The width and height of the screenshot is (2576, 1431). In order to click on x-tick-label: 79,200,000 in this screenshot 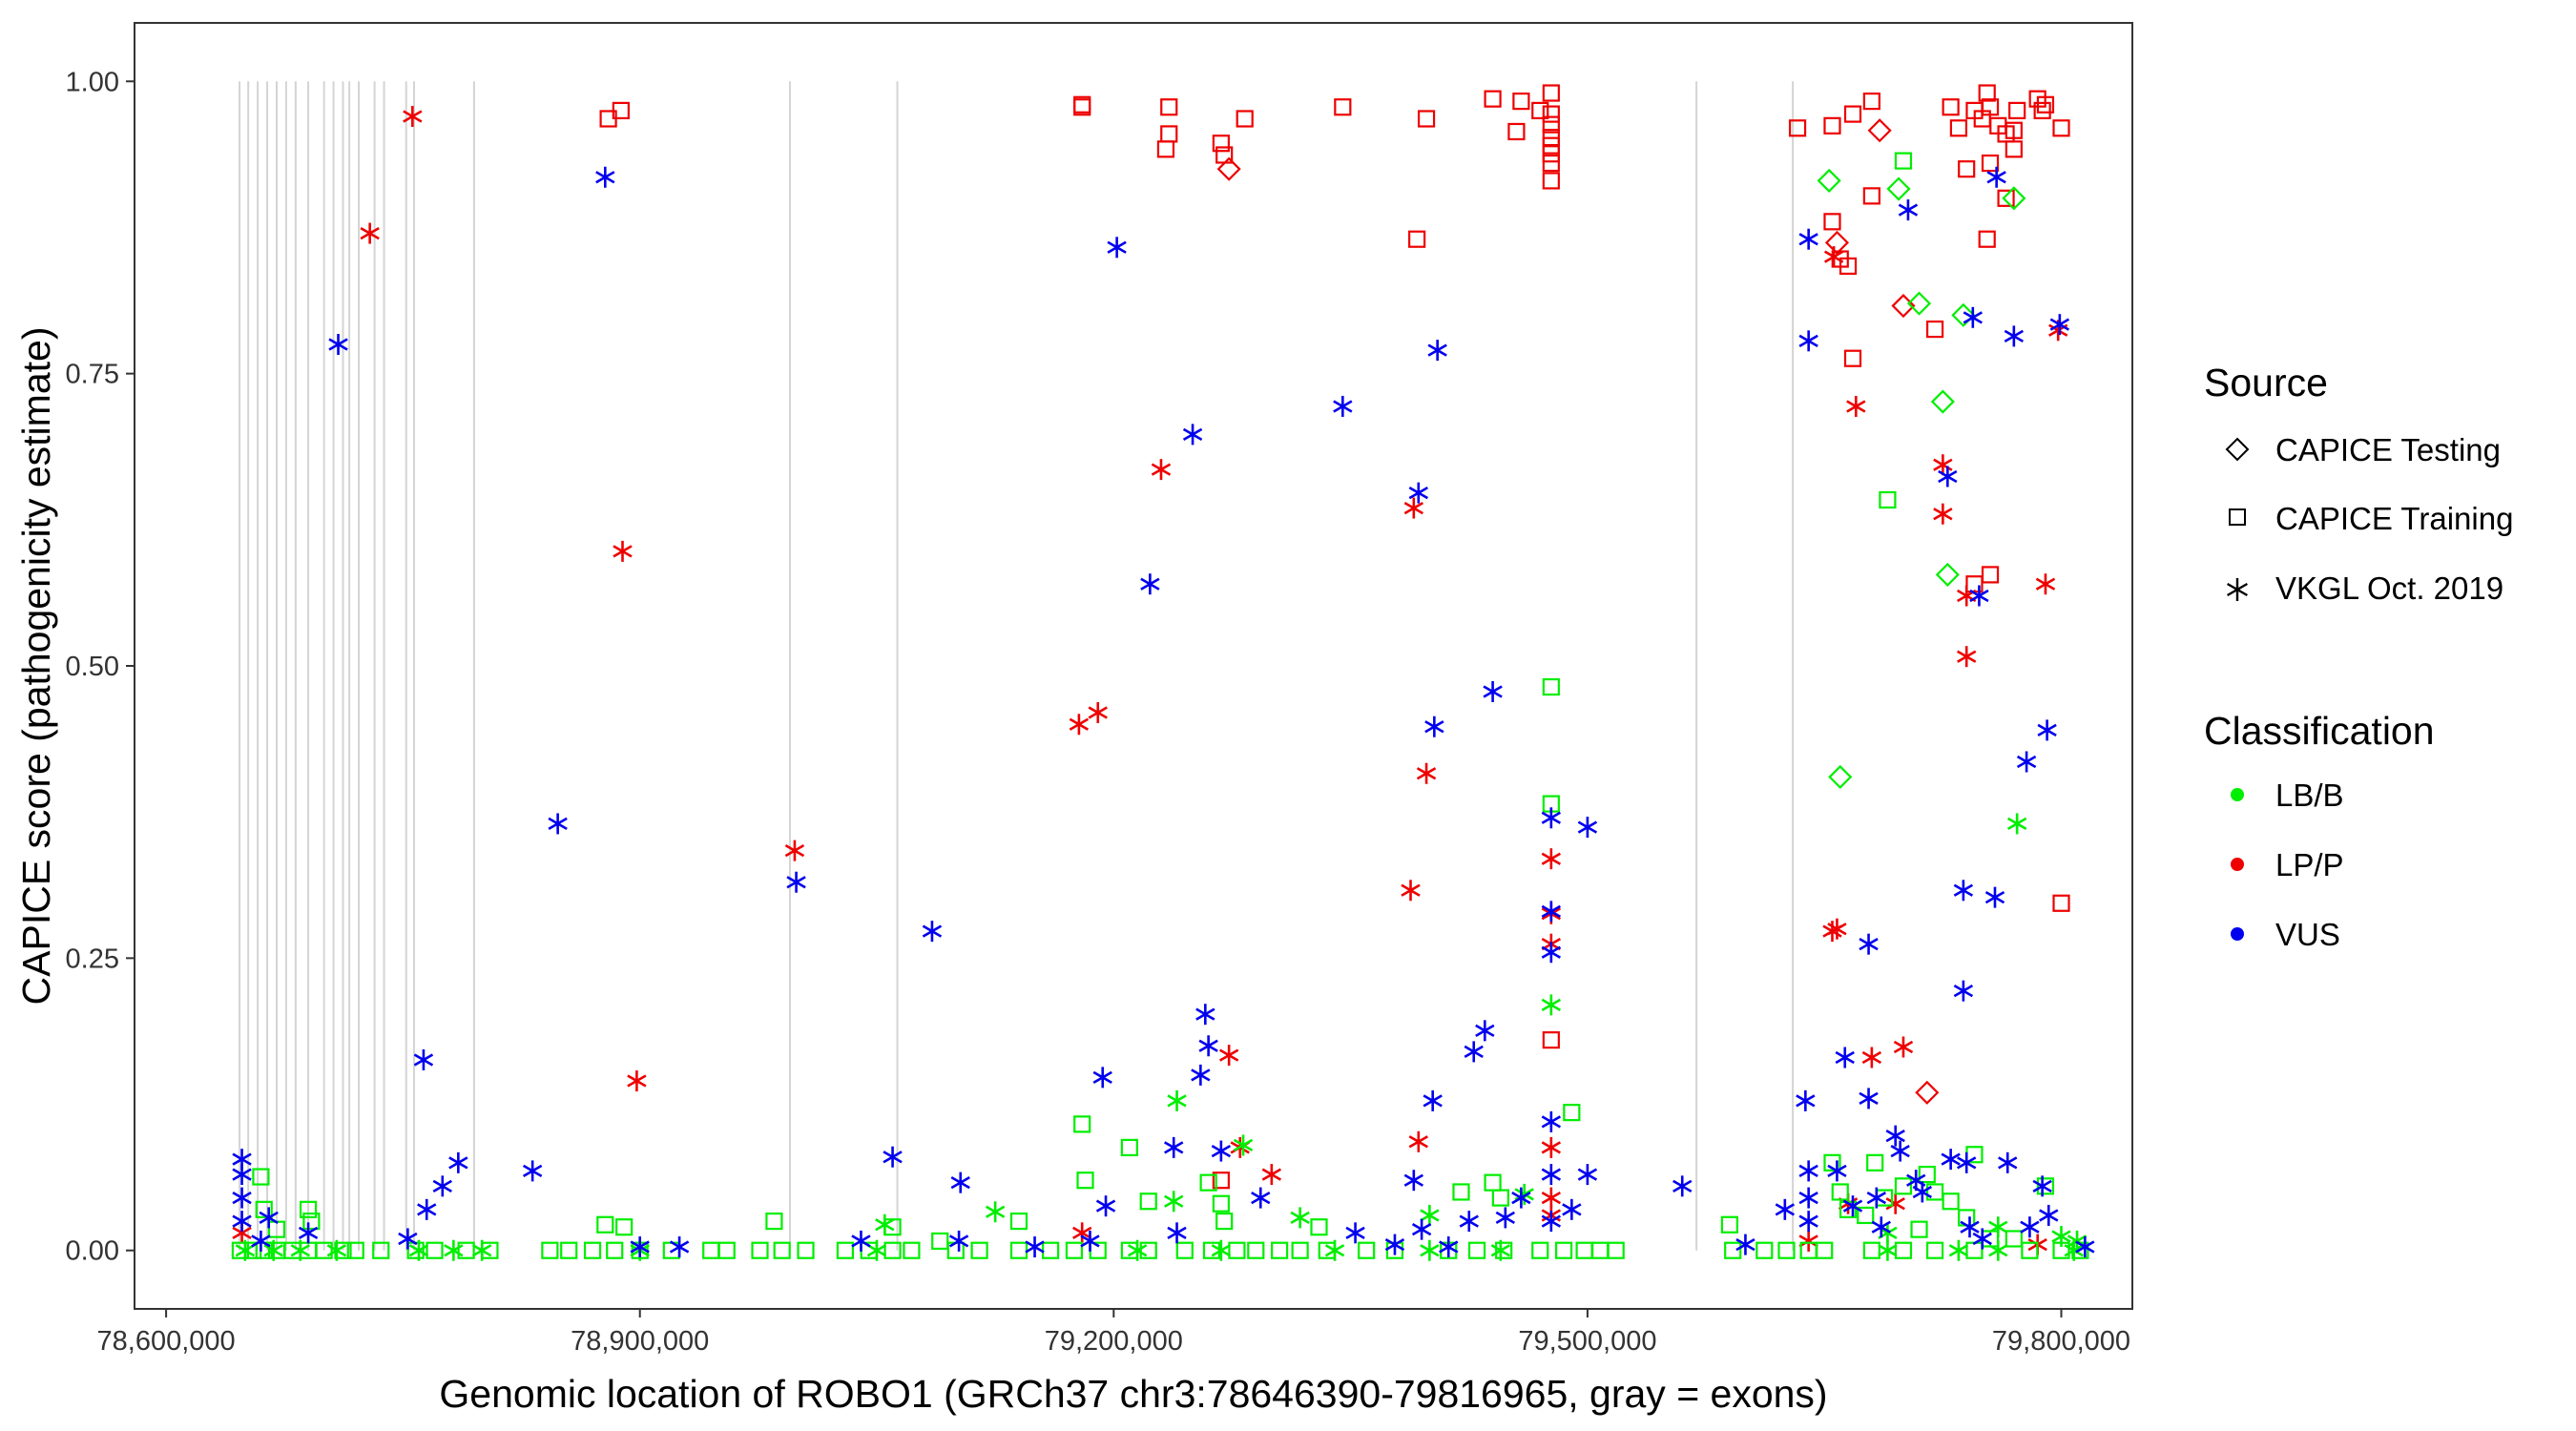, I will do `click(1114, 1341)`.